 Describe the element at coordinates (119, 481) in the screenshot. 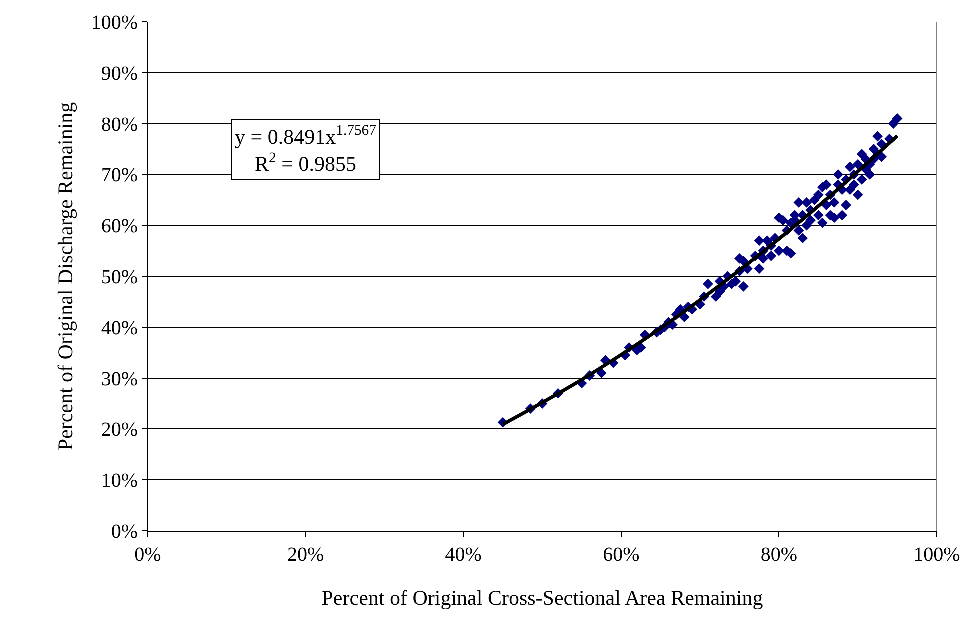

I see `y-tick-label: 10%` at that location.